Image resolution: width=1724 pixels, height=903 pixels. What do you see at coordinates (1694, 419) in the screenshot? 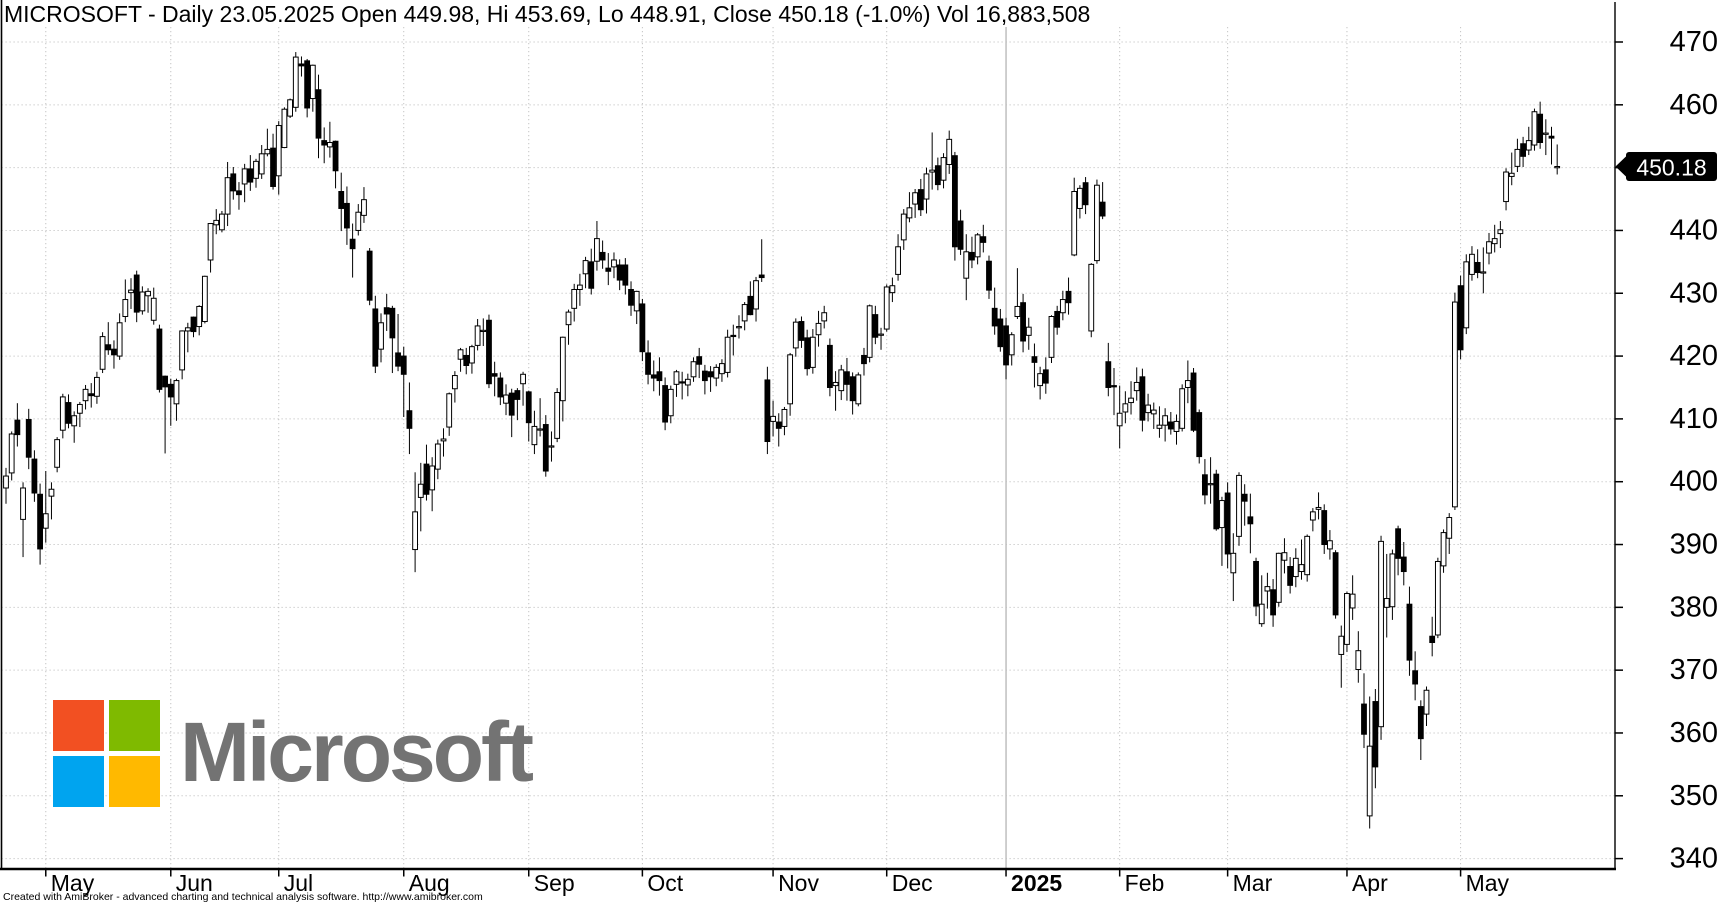
I see `svg-text: 410` at bounding box center [1694, 419].